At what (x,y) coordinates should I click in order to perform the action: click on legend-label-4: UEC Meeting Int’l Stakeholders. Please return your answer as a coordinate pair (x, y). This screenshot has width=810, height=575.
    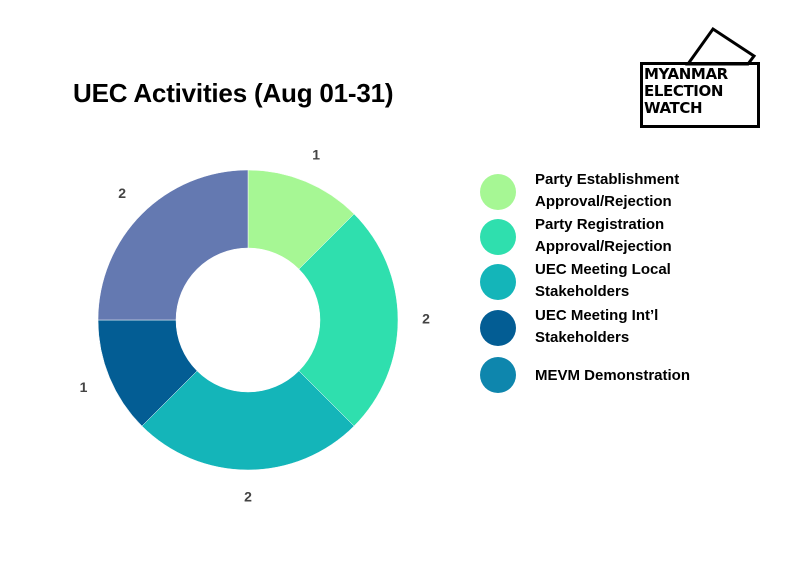
    Looking at the image, I should click on (597, 326).